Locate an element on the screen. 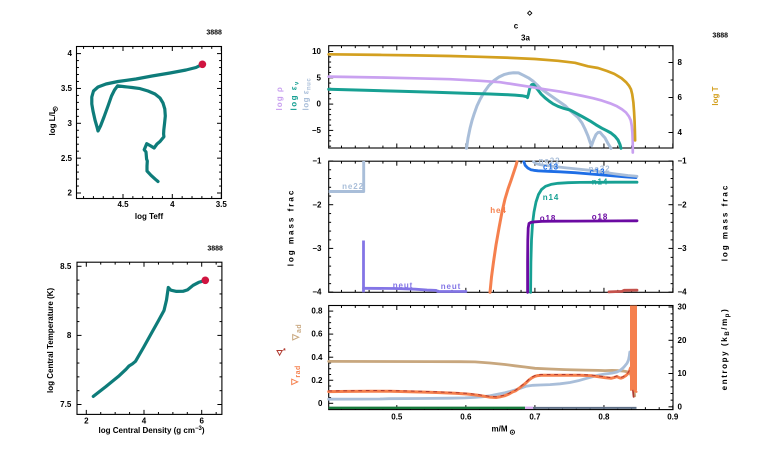  svg-text: log Teff is located at coordinates (149, 216).